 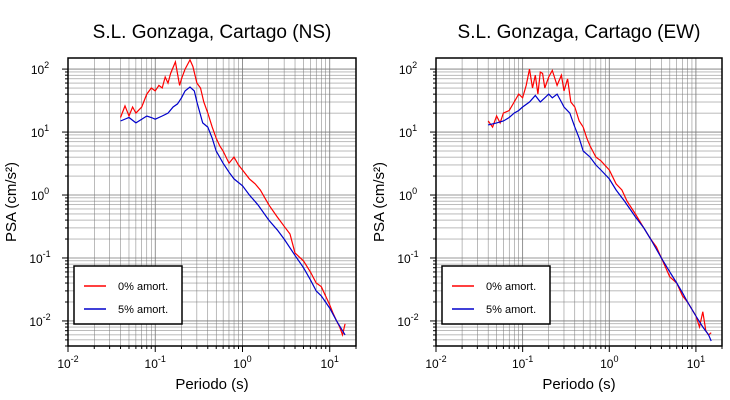 What do you see at coordinates (579, 32) in the screenshot?
I see `chart-title: S.L. Gonzaga, Cartago (EW)` at bounding box center [579, 32].